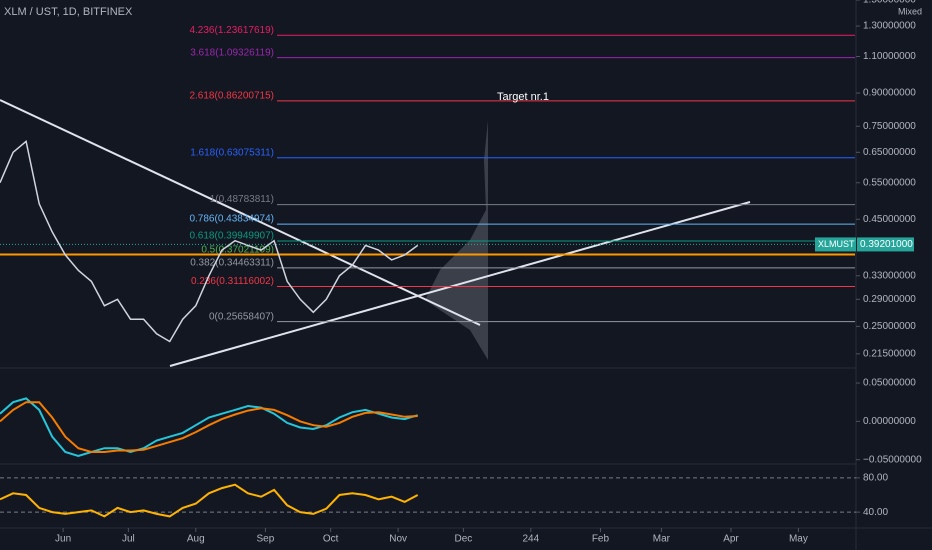 Image resolution: width=932 pixels, height=550 pixels. I want to click on x-tick-label: Apr, so click(731, 539).